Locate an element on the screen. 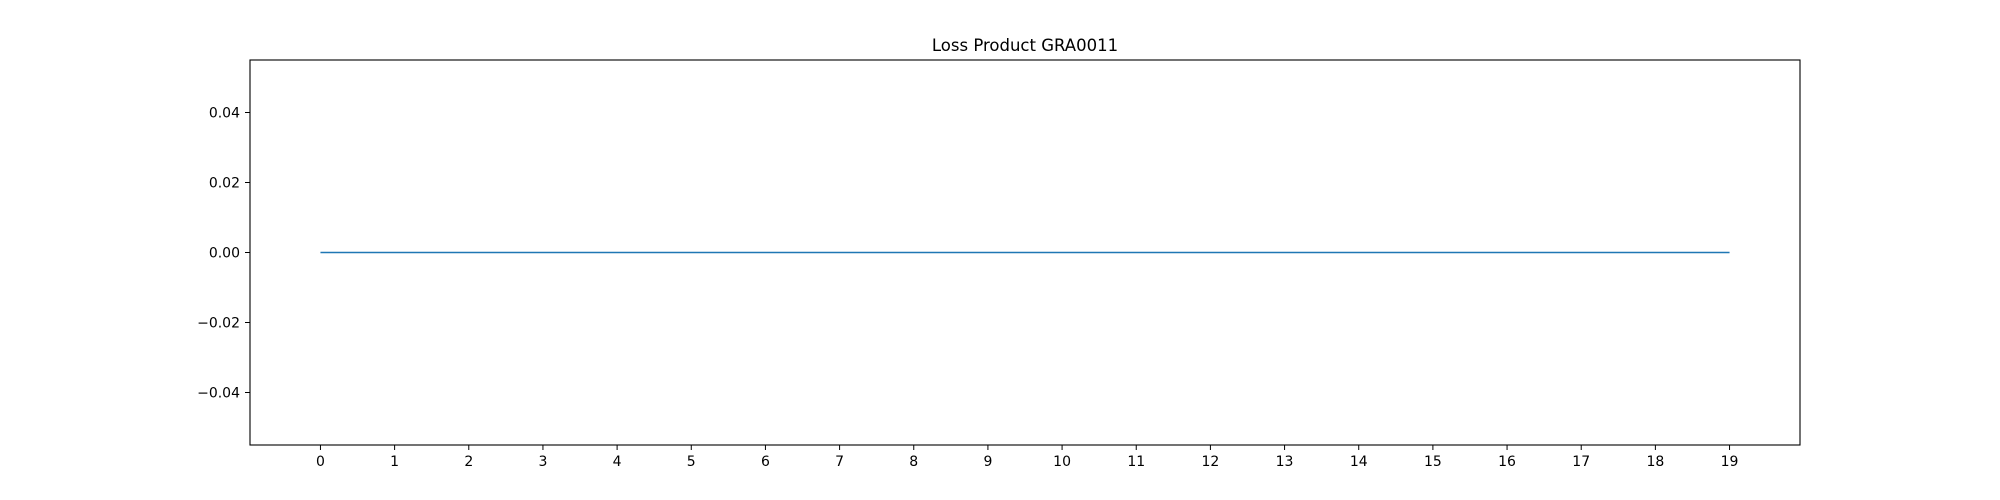  y-tick-label: 0.00 is located at coordinates (224, 254).